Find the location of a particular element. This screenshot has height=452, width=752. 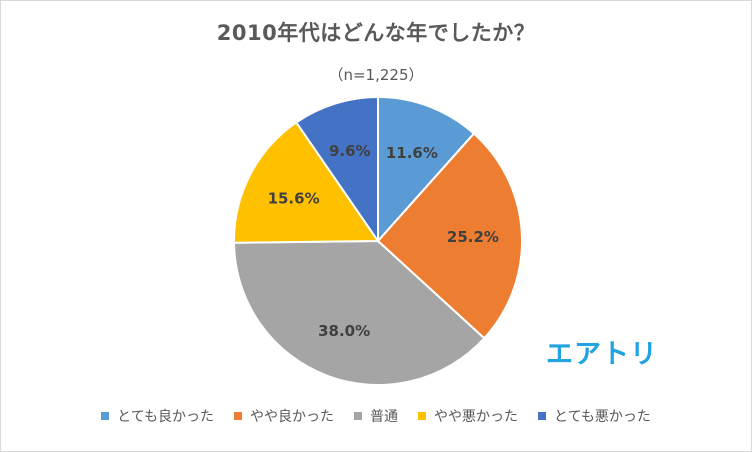

legend-label: やや良かった is located at coordinates (292, 417).